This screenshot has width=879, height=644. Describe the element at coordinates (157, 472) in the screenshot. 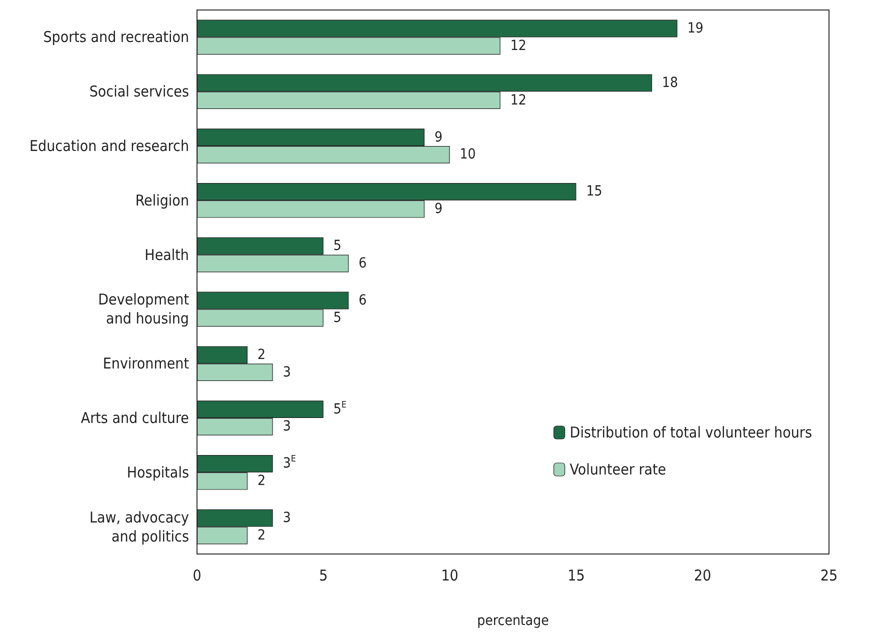

I see `y-tick-label: Hospitals` at that location.